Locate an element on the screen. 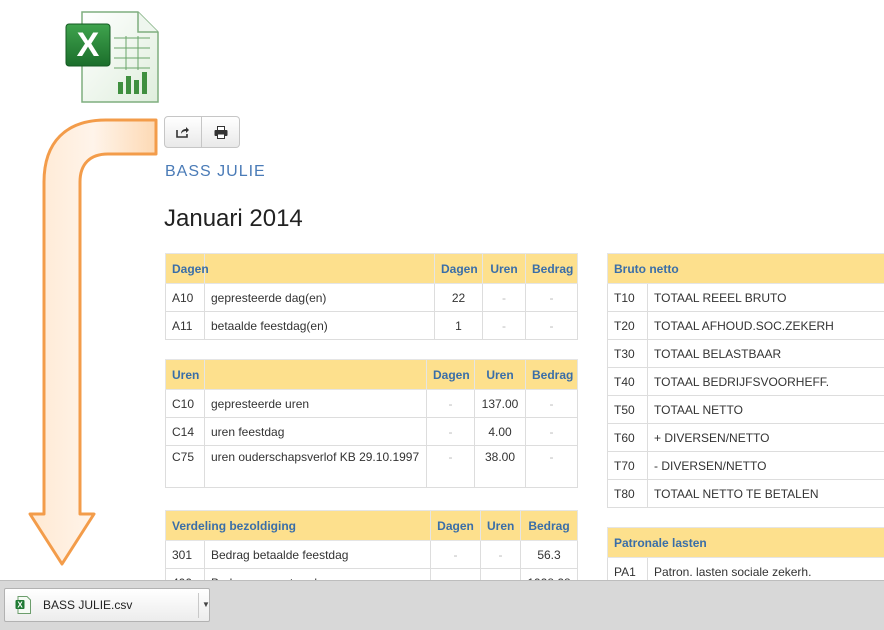 Image resolution: width=884 pixels, height=630 pixels. table-header-row: Dagen Dagen Uren Bedrag is located at coordinates (372, 269).